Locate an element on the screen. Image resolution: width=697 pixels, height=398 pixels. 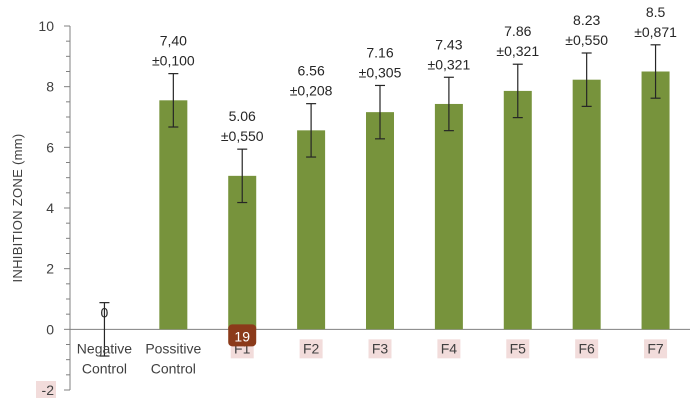
category-label: F6 is located at coordinates (586, 348).